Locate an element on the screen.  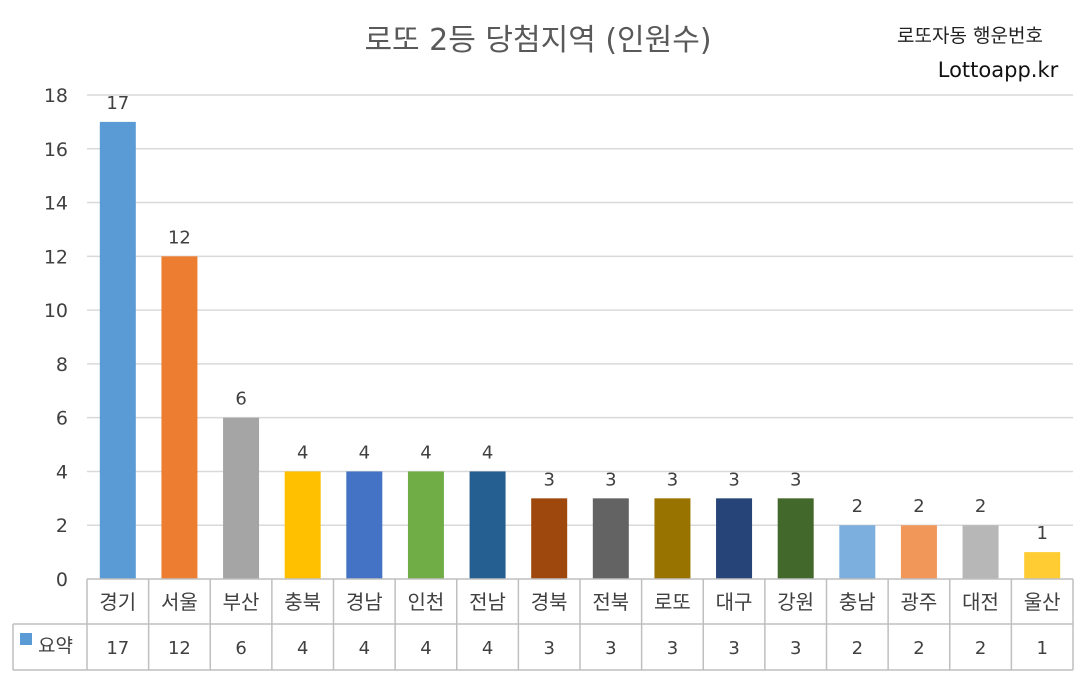
y-tick-label: 18 is located at coordinates (56, 96).